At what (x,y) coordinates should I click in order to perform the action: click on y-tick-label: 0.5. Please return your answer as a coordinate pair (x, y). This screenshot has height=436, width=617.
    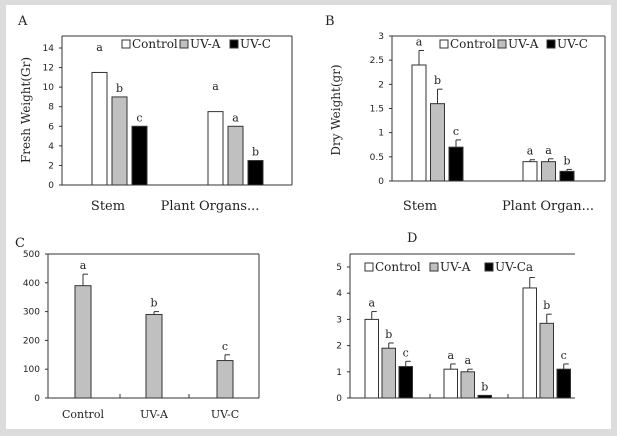
    Looking at the image, I should click on (377, 158).